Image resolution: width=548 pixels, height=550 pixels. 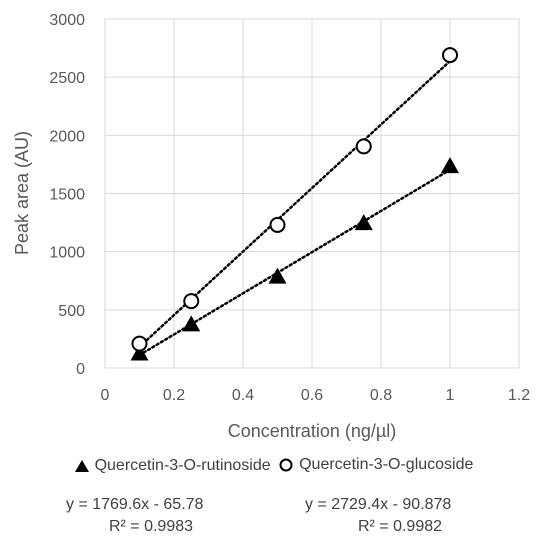 What do you see at coordinates (67, 136) in the screenshot?
I see `y-tick-label: 2000` at bounding box center [67, 136].